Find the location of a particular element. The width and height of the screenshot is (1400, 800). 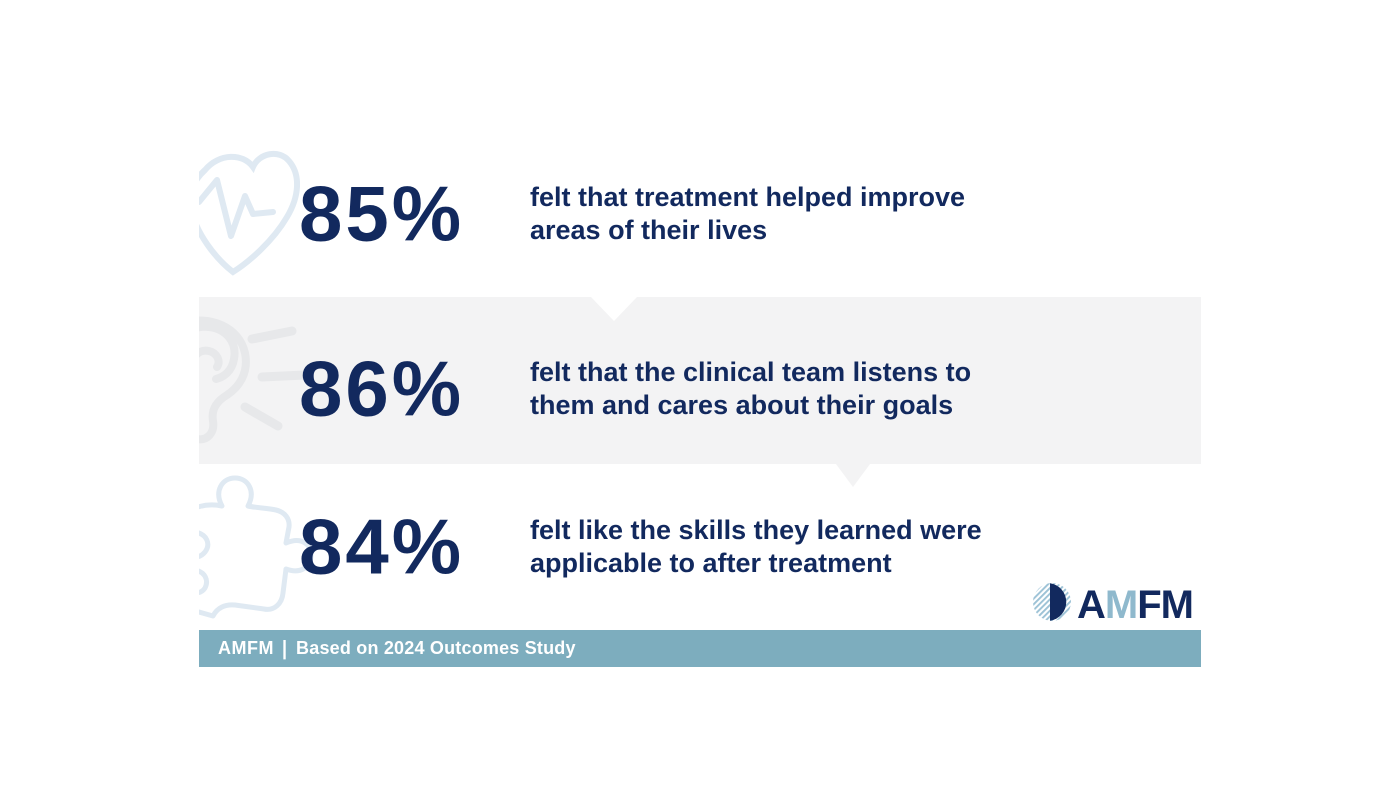

logo-letter: A is located at coordinates (1091, 604).